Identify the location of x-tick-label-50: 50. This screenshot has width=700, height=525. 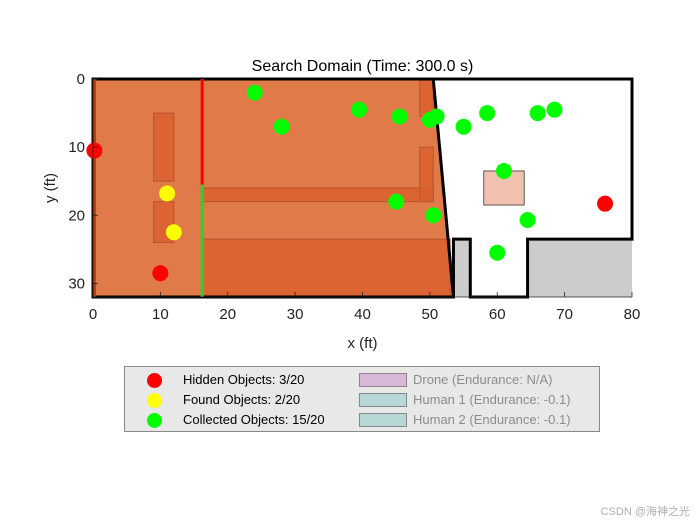
(430, 314).